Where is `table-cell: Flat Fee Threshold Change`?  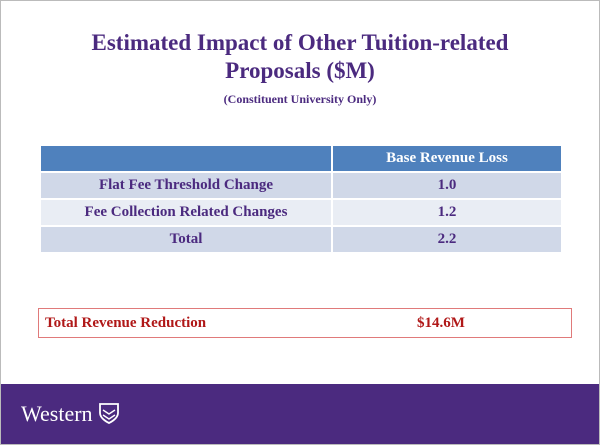
table-cell: Flat Fee Threshold Change is located at coordinates (187, 186).